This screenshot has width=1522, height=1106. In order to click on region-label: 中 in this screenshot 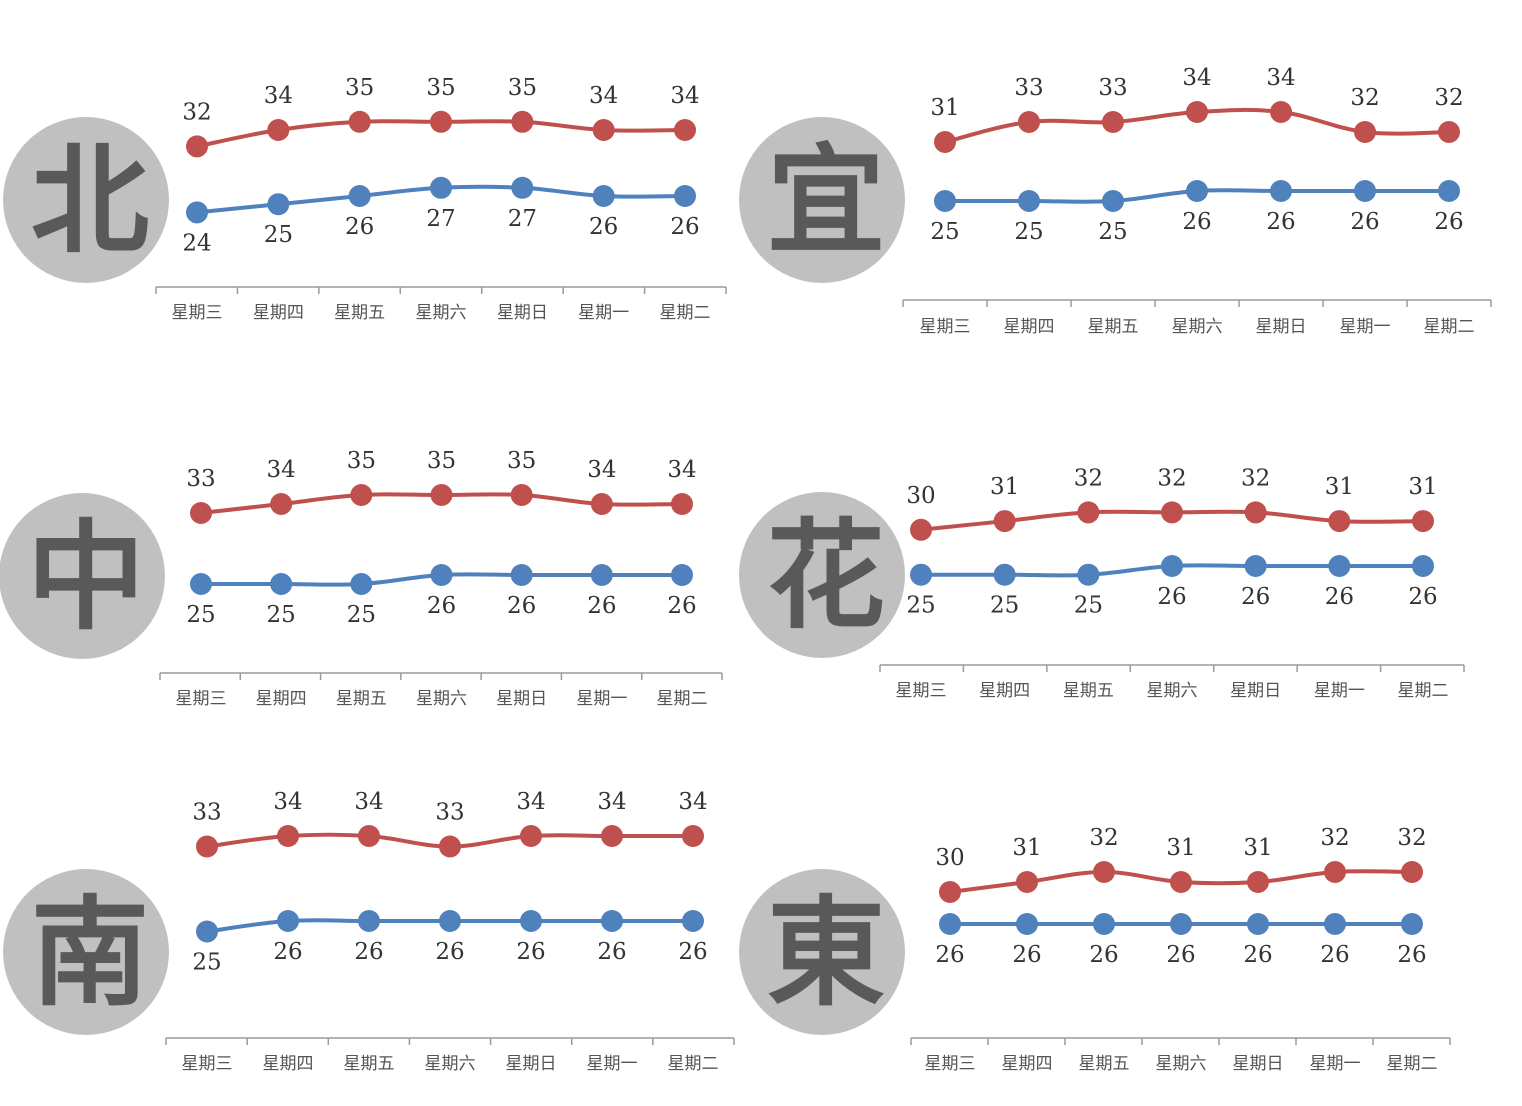, I will do `click(86, 577)`.